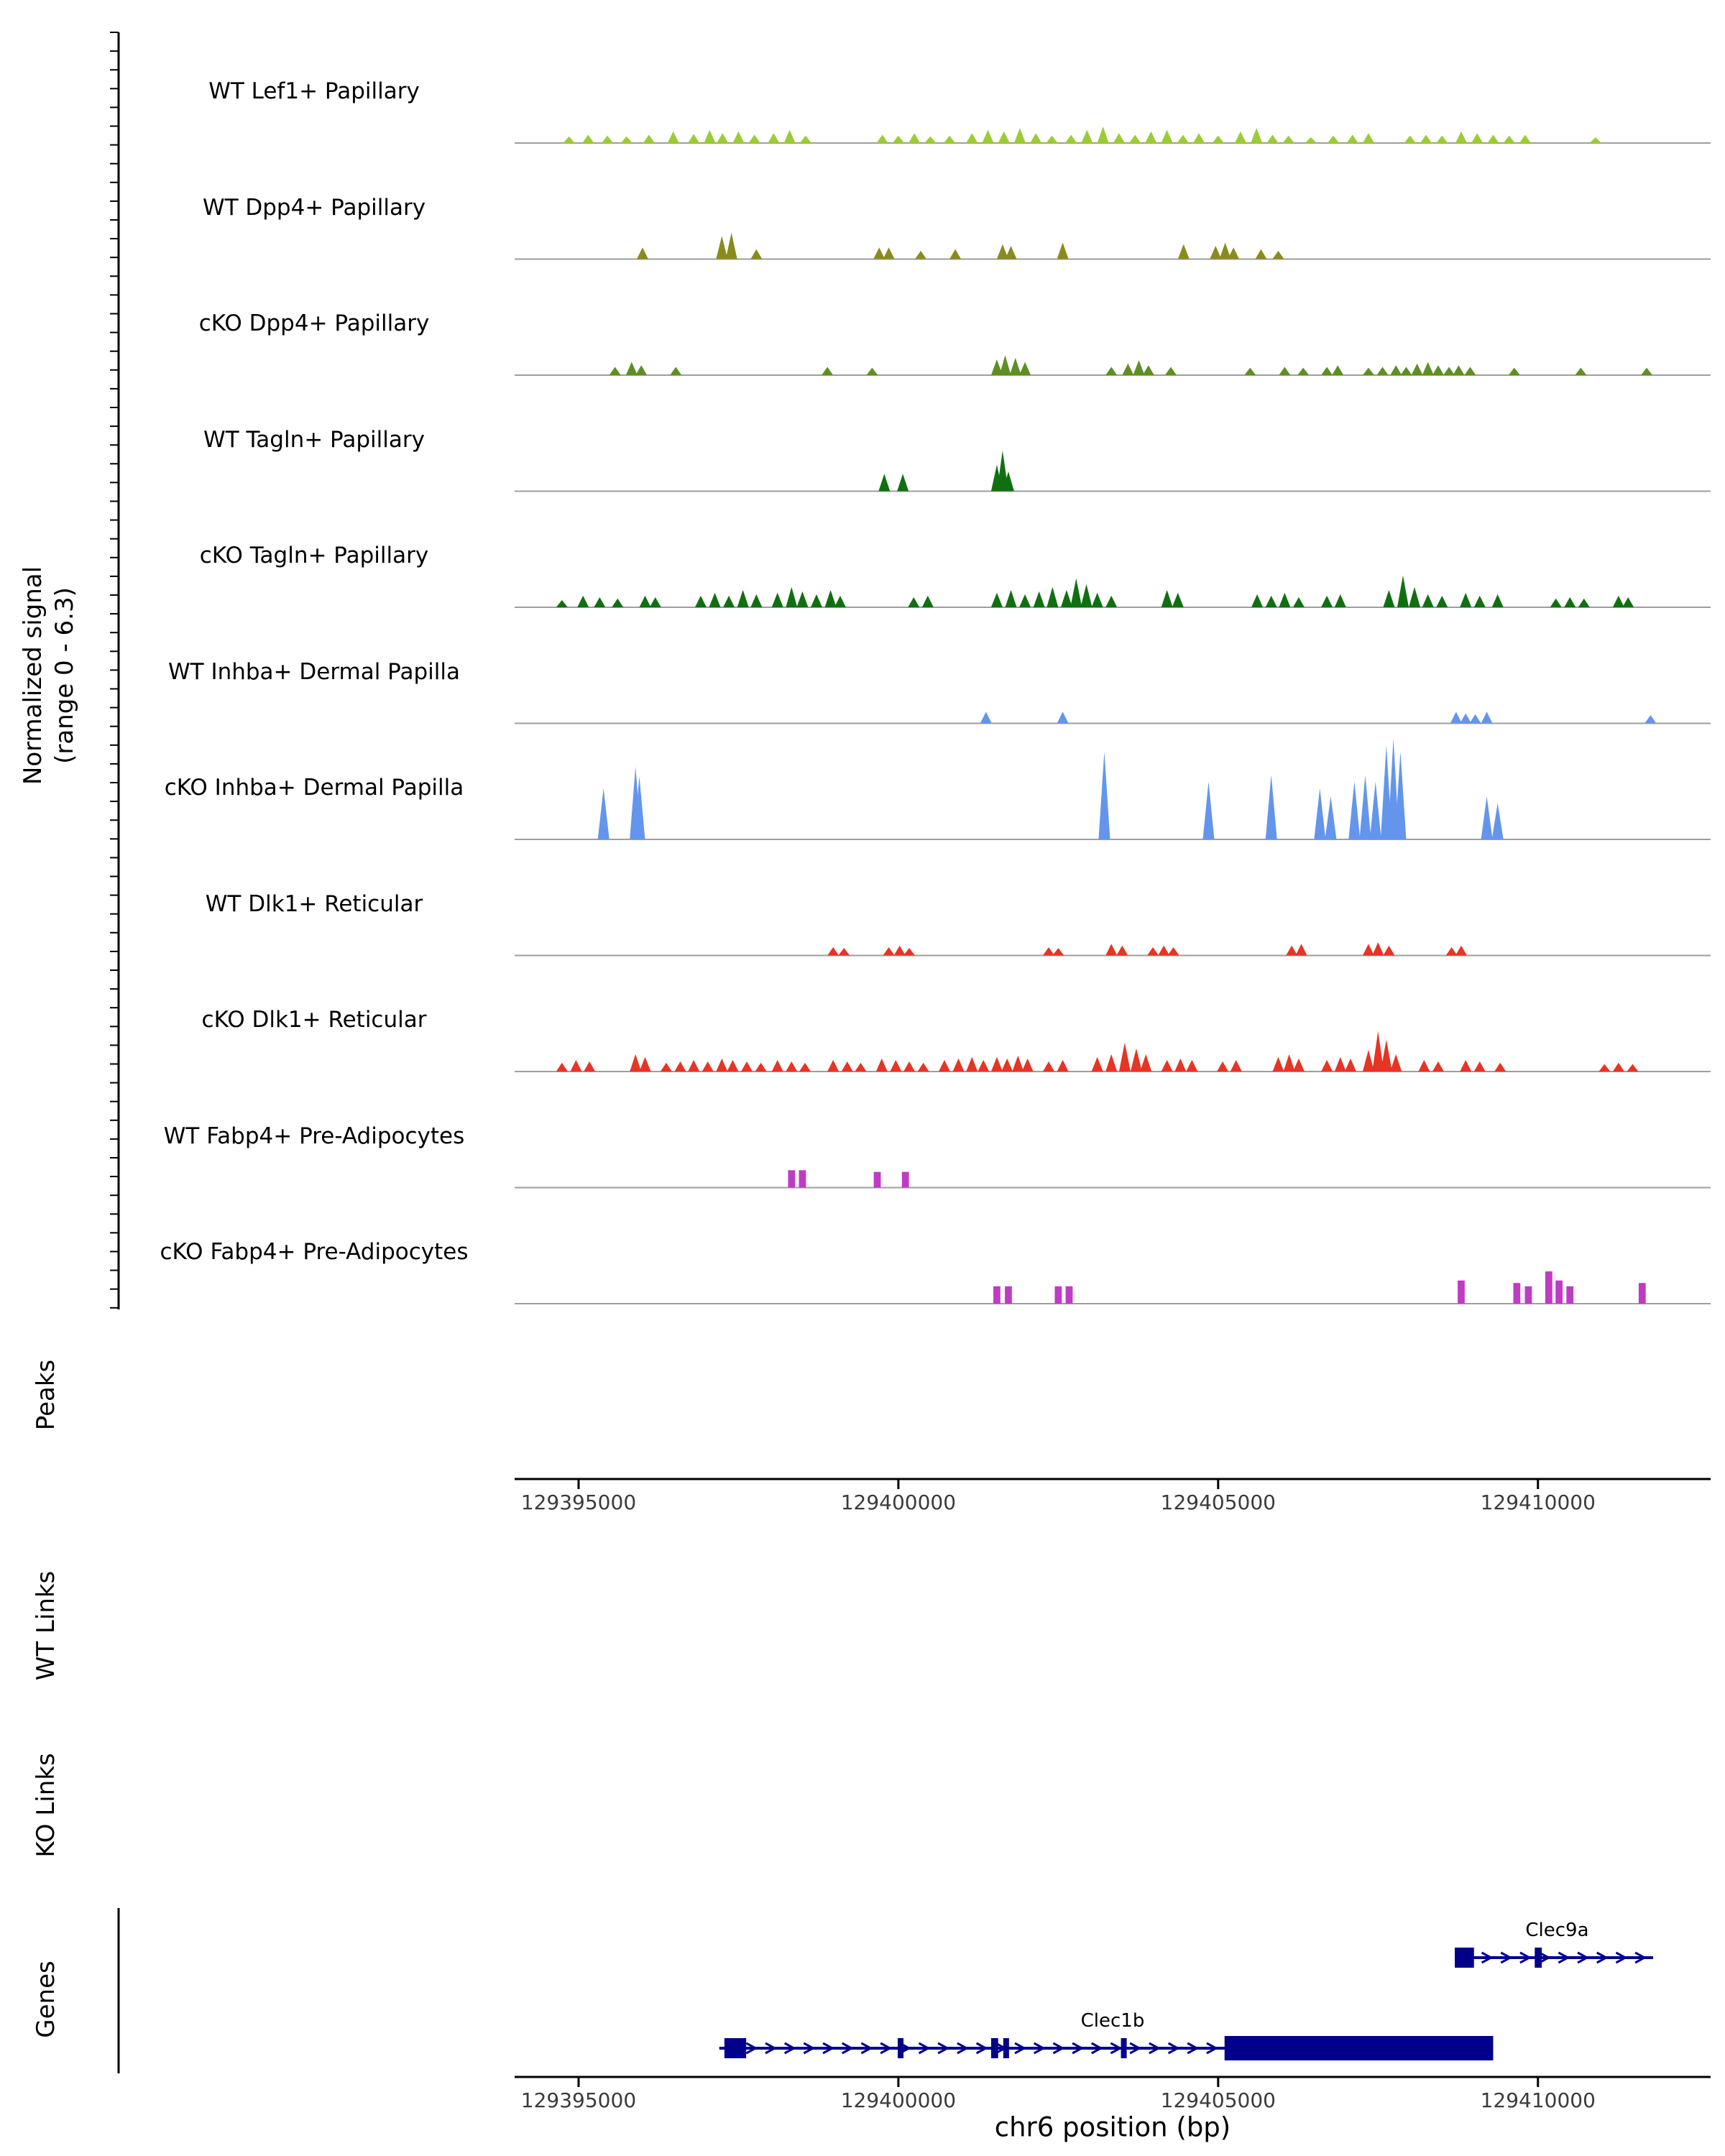  Describe the element at coordinates (32, 676) in the screenshot. I see `y-axis-label-line1: Normalized signal` at that location.